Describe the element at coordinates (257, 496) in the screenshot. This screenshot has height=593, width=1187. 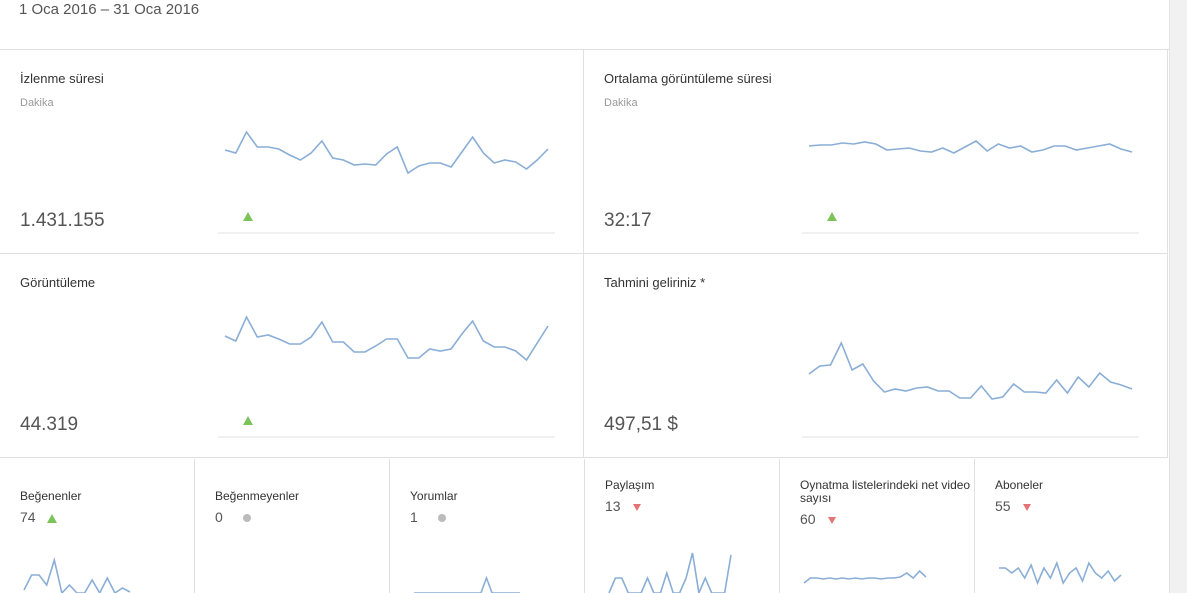
I see `small-title-text: Beğenmeyenler` at that location.